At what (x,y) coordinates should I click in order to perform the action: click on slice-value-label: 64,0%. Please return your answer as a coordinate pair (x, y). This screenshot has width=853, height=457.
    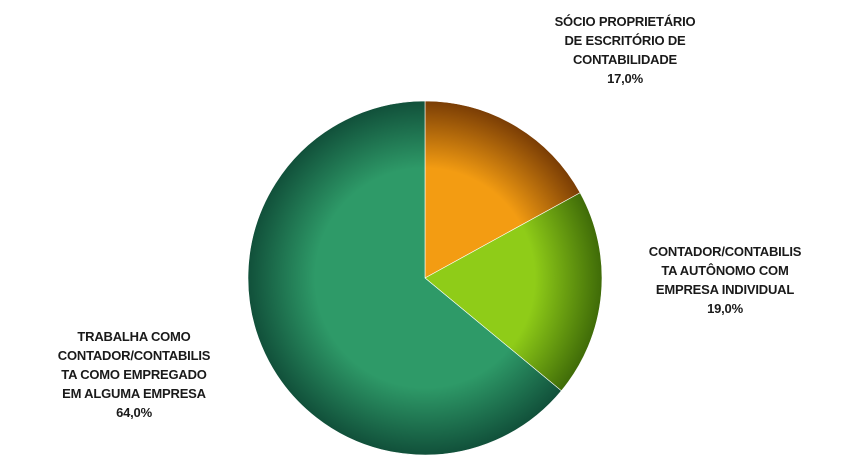
    Looking at the image, I should click on (134, 412).